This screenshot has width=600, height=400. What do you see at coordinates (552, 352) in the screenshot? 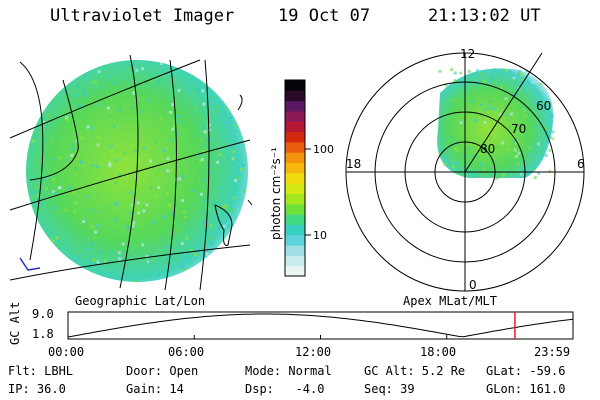
I see `orbit-xtick-label: 23:59` at bounding box center [552, 352].